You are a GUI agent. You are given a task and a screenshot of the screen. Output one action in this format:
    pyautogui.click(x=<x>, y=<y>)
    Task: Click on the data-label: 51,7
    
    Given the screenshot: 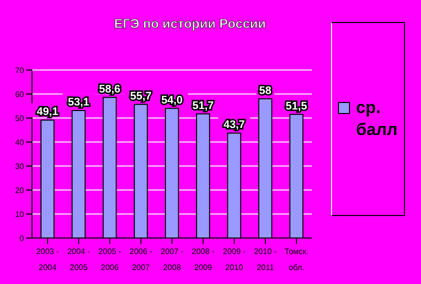 What is the action you would take?
    pyautogui.click(x=203, y=106)
    